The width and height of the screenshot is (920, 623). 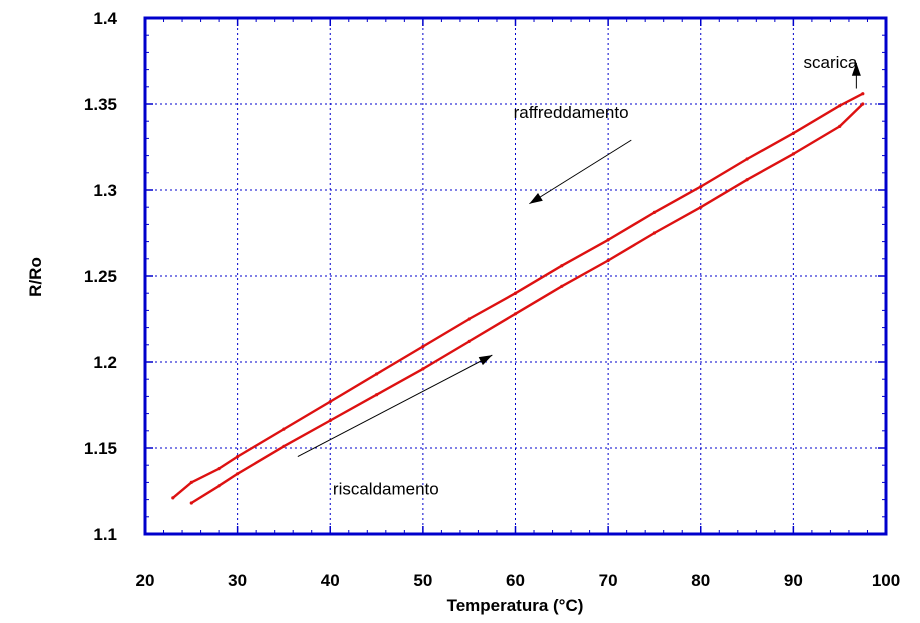 What do you see at coordinates (793, 580) in the screenshot?
I see `x-tick-label: 90` at bounding box center [793, 580].